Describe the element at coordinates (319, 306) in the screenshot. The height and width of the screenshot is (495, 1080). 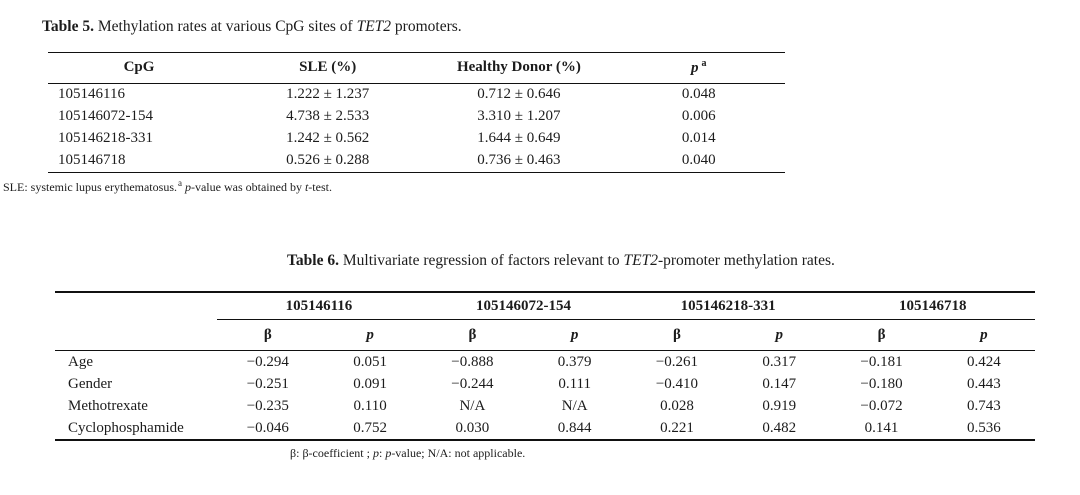
I see `table6-group-105146116: 105146116` at that location.